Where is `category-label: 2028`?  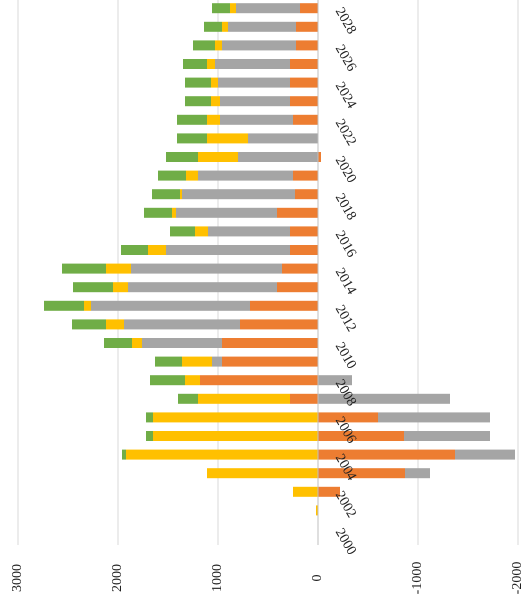
category-label: 2028 is located at coordinates (345, 21).